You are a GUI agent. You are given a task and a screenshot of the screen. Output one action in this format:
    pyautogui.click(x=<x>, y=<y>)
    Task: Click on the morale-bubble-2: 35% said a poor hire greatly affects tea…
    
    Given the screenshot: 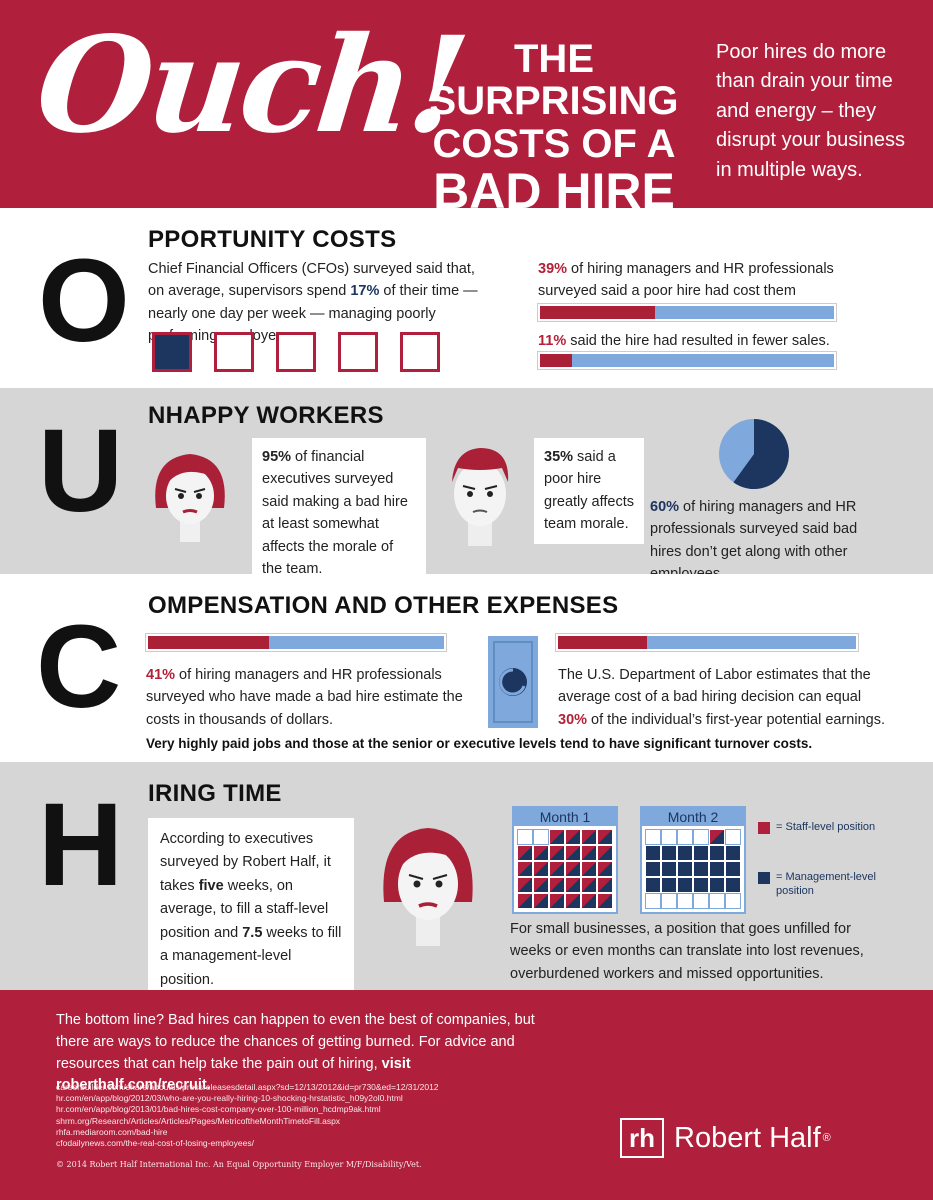 What is the action you would take?
    pyautogui.click(x=589, y=491)
    